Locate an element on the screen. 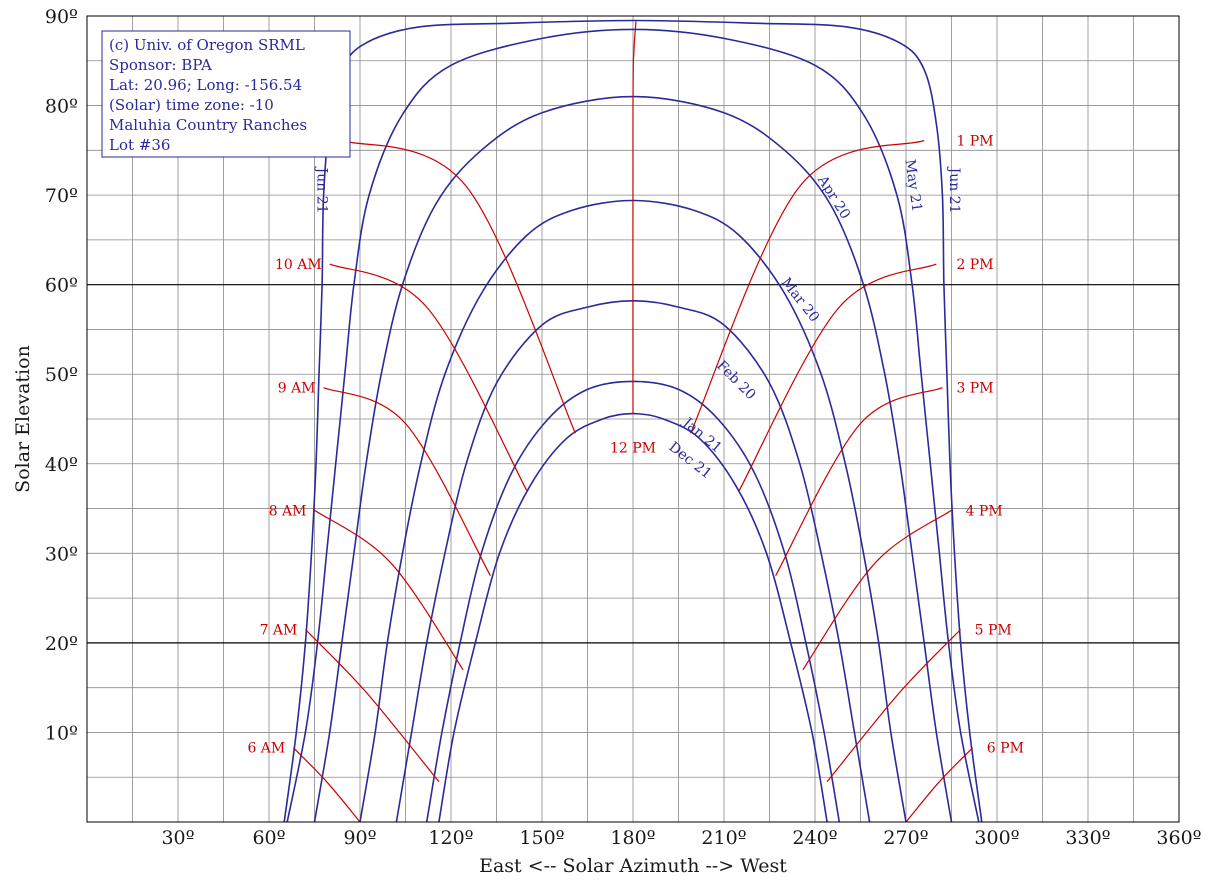 The image size is (1209, 883). y-tick-label: 50º is located at coordinates (61, 375).